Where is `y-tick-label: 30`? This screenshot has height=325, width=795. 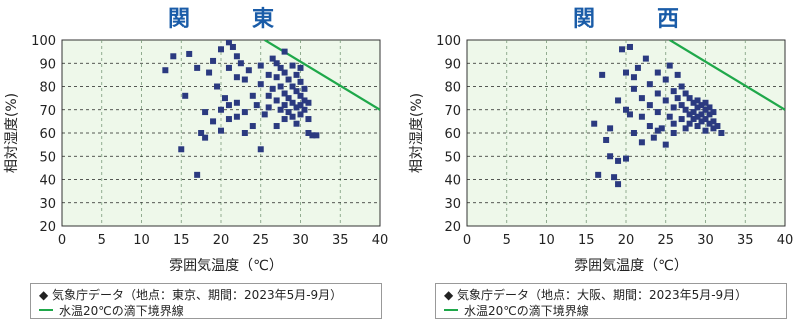 y-tick-label: 30 is located at coordinates (47, 204).